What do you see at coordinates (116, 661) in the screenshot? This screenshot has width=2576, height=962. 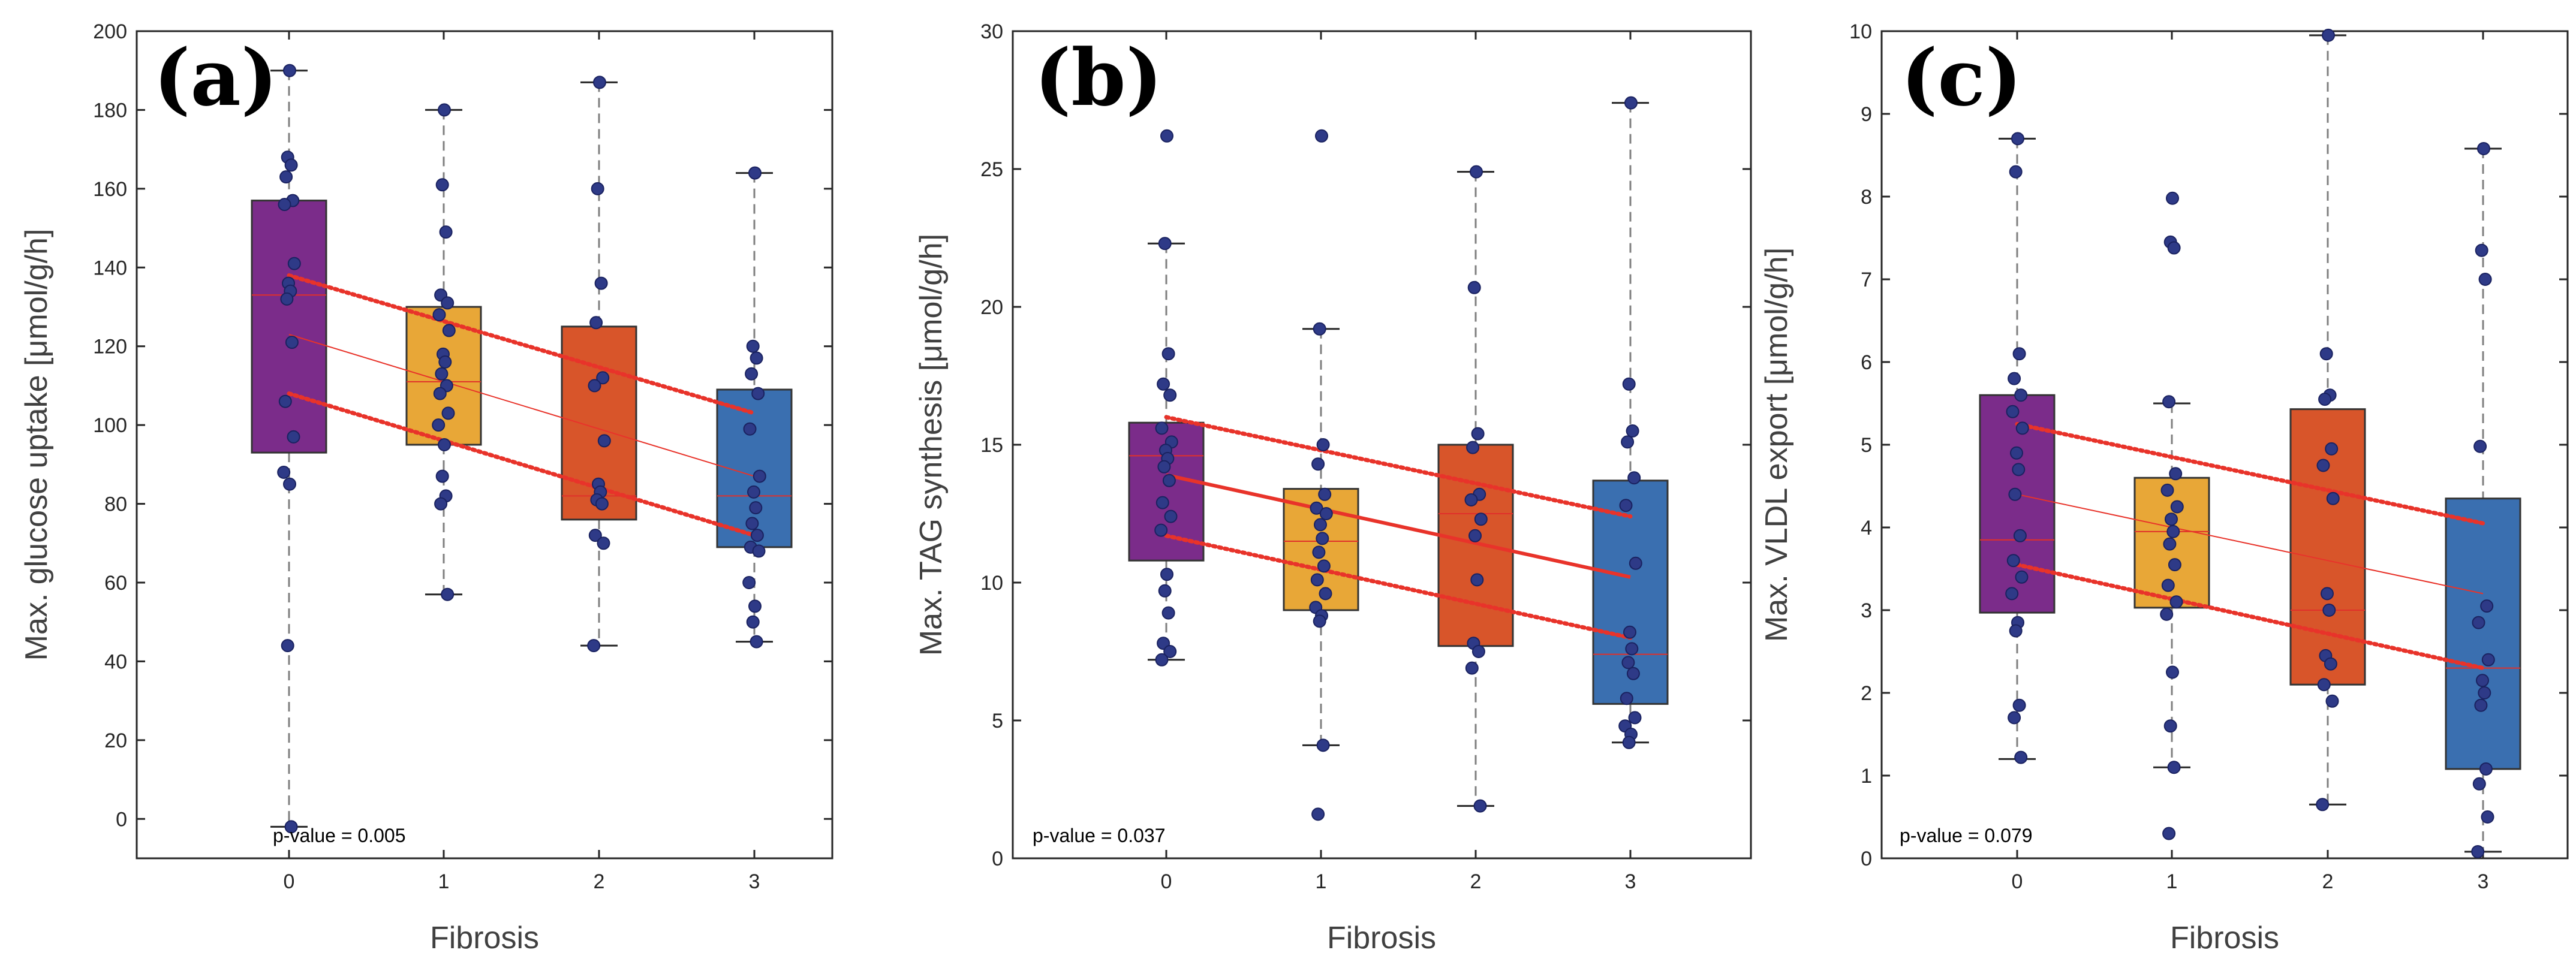 I see `y-tick-label: 40` at bounding box center [116, 661].